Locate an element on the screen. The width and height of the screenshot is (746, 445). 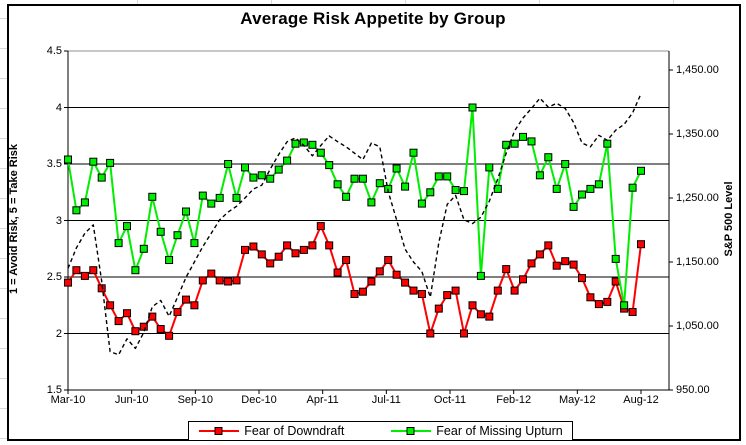
left-axis-tick-label: 4.5 is located at coordinates (54, 51).